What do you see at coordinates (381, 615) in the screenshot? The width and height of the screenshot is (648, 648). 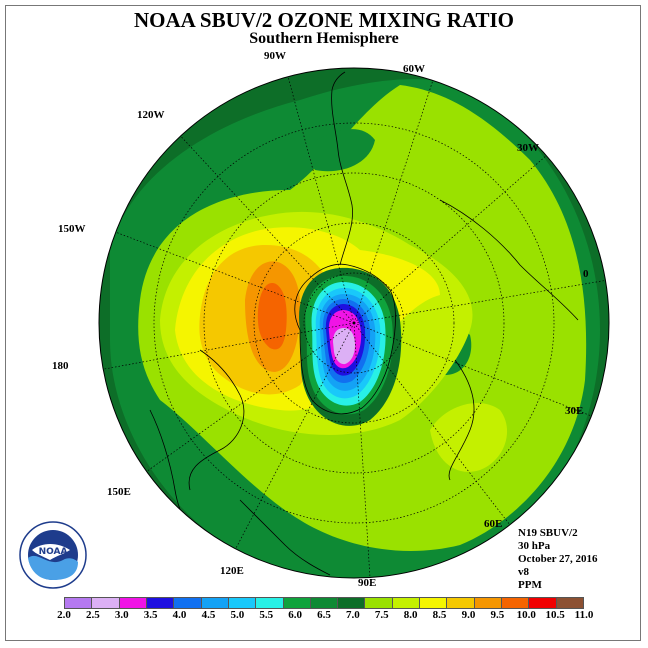 I see `colorbar-tick-label: 7.5` at bounding box center [381, 615].